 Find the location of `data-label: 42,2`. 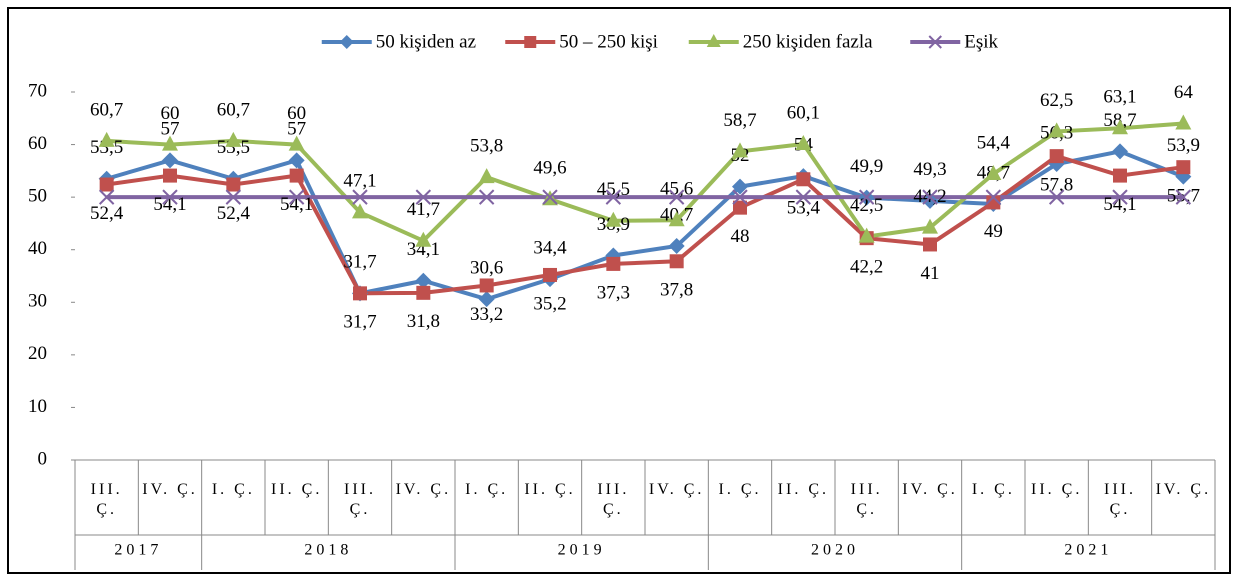

data-label: 42,2 is located at coordinates (866, 267).